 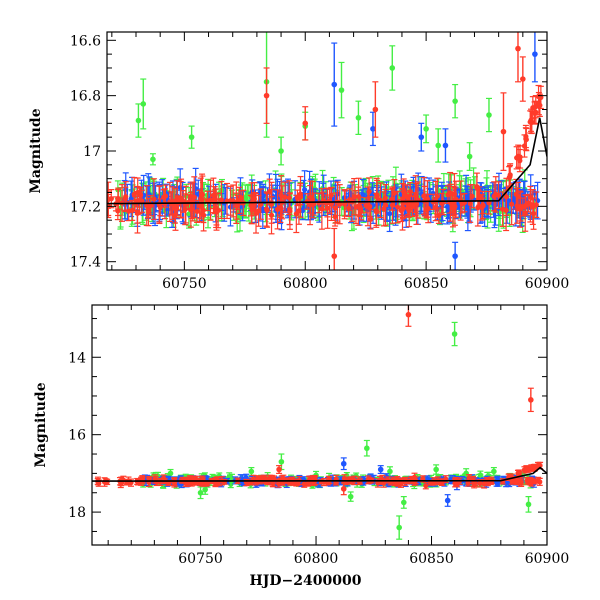 What do you see at coordinates (77, 436) in the screenshot?
I see `y-tick-label: 16` at bounding box center [77, 436].